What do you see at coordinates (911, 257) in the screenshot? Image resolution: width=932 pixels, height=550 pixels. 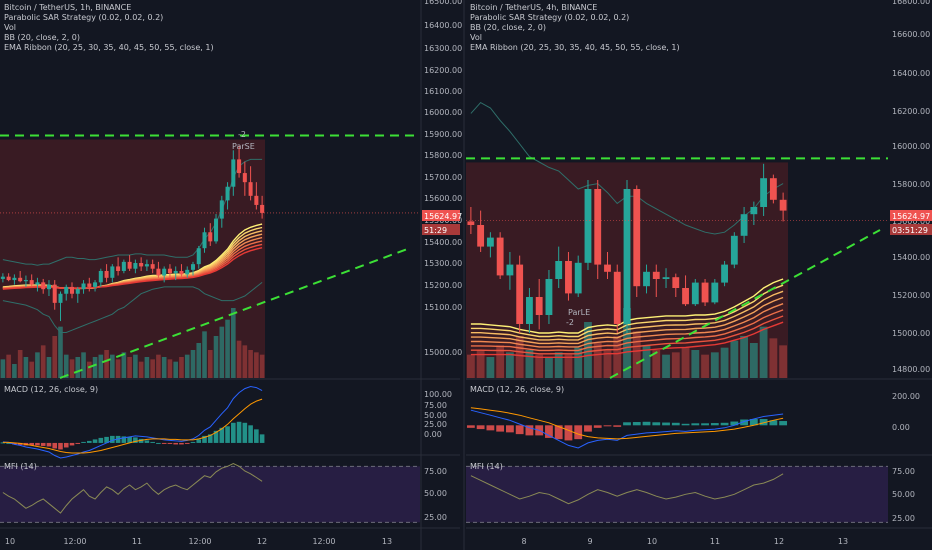 I see `price-tick: 15400.00` at bounding box center [911, 257].